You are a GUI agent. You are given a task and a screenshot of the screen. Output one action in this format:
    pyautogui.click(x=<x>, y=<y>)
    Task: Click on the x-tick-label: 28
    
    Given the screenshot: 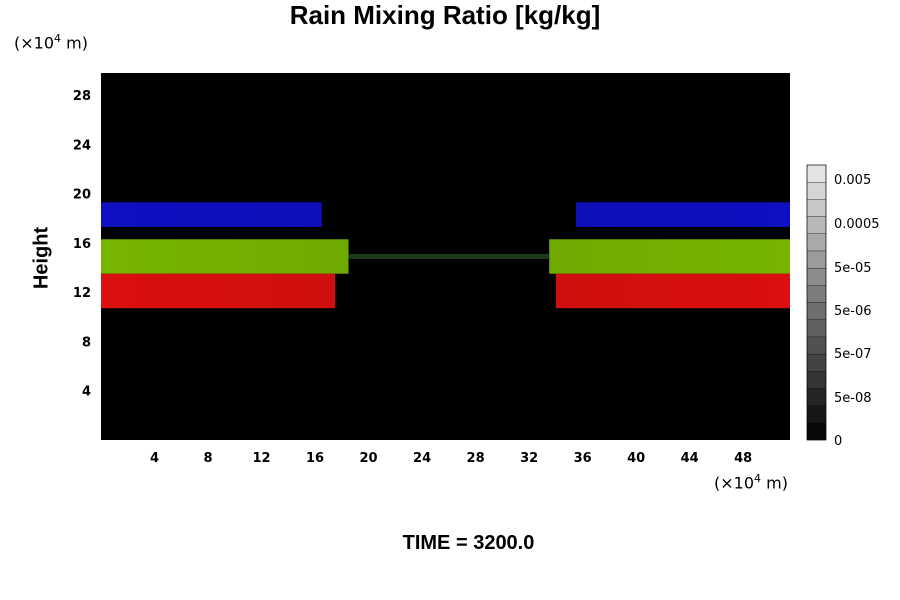 What is the action you would take?
    pyautogui.click(x=476, y=458)
    